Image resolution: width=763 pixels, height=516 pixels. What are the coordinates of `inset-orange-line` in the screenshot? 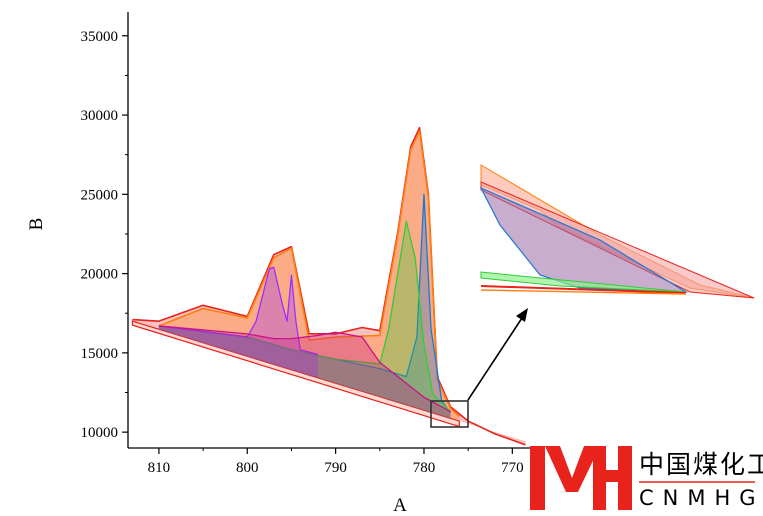 It's located at (583, 292).